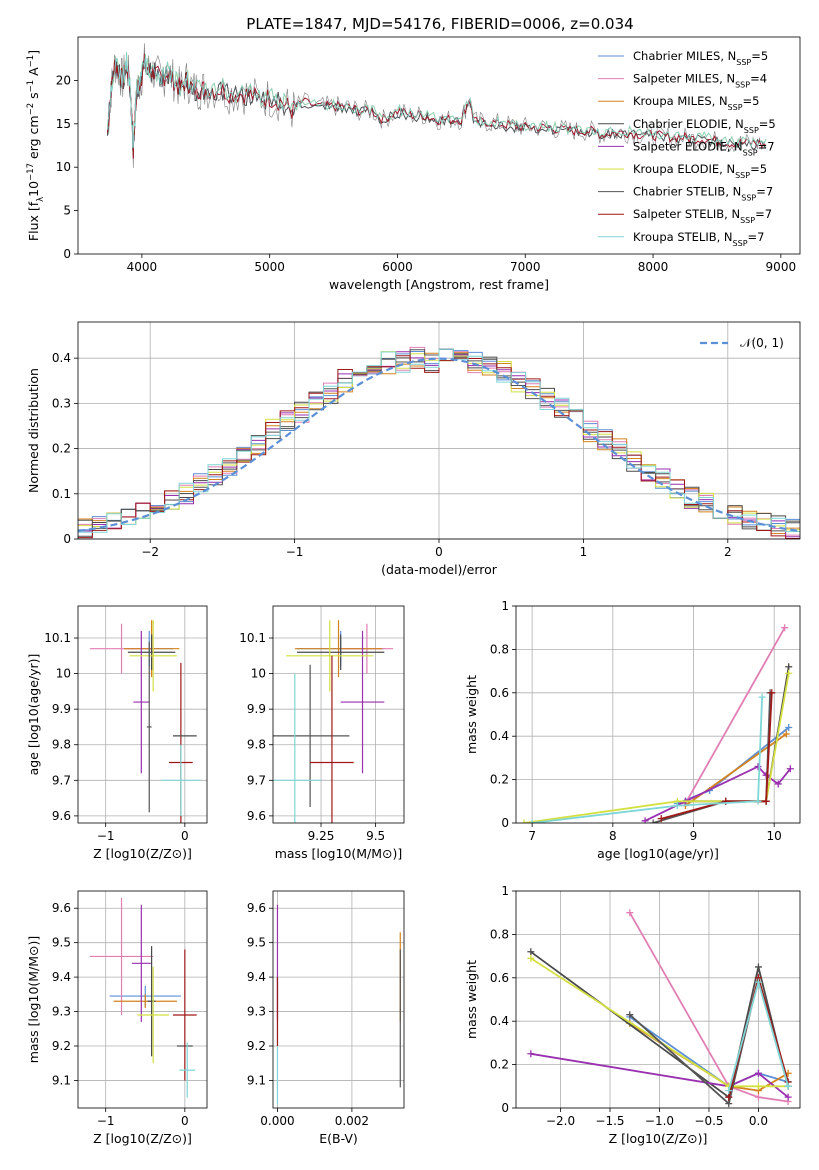  I want to click on y-axis-label-part: s, so click(33, 97).